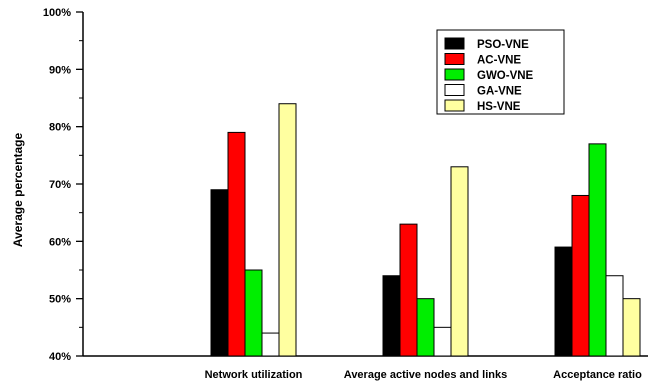  I want to click on legend: PSO-VNE AC-VNE GWO-VNE GA-VNE HS-VNE, so click(500, 72).